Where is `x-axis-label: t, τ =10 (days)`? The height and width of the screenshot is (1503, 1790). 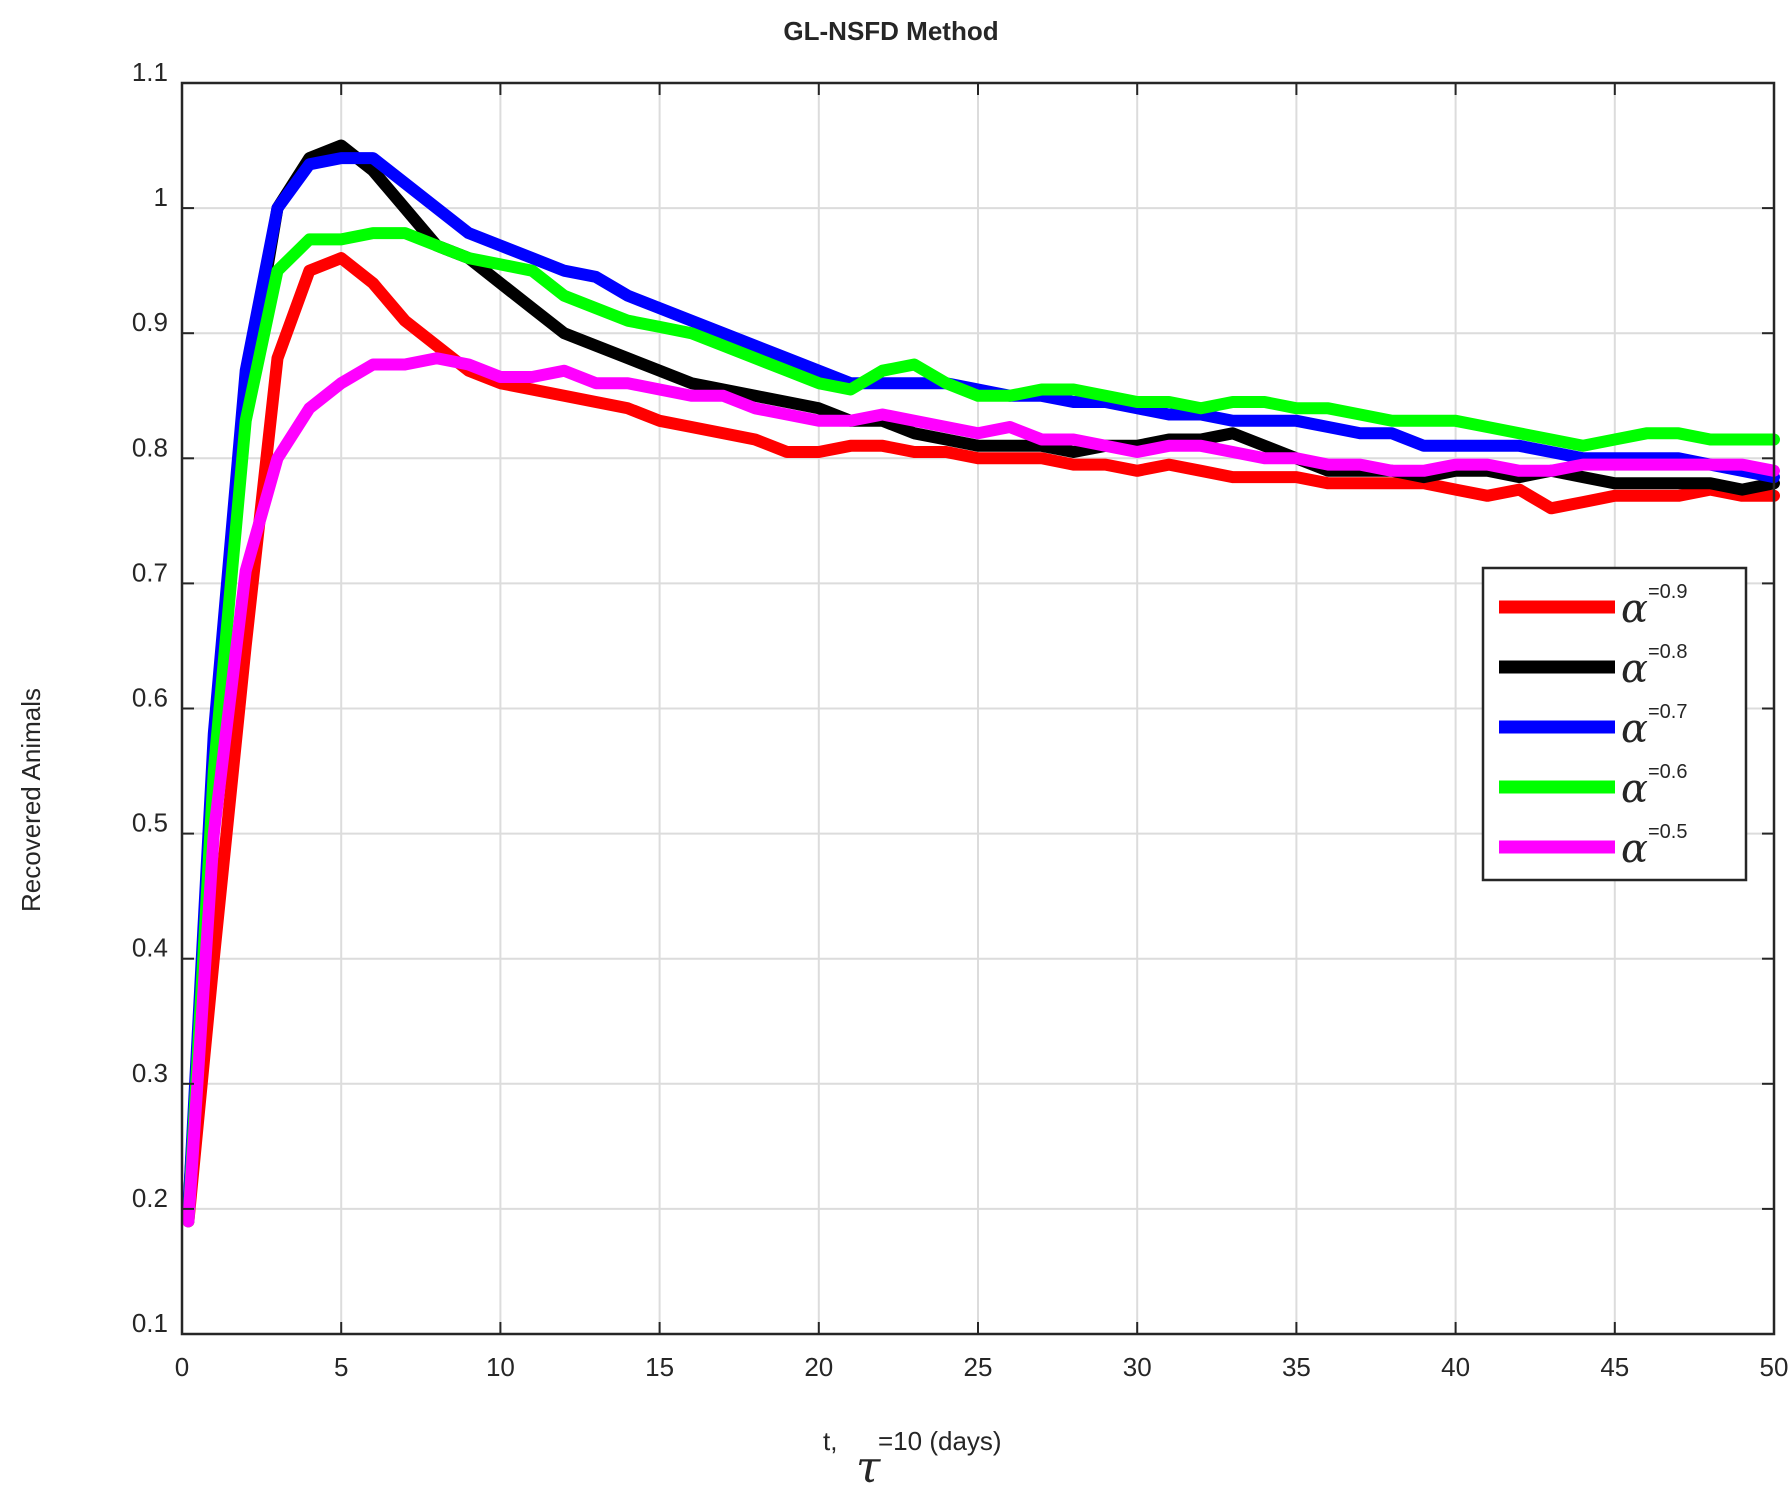
x-axis-label: t, τ =10 (days) is located at coordinates (912, 1459).